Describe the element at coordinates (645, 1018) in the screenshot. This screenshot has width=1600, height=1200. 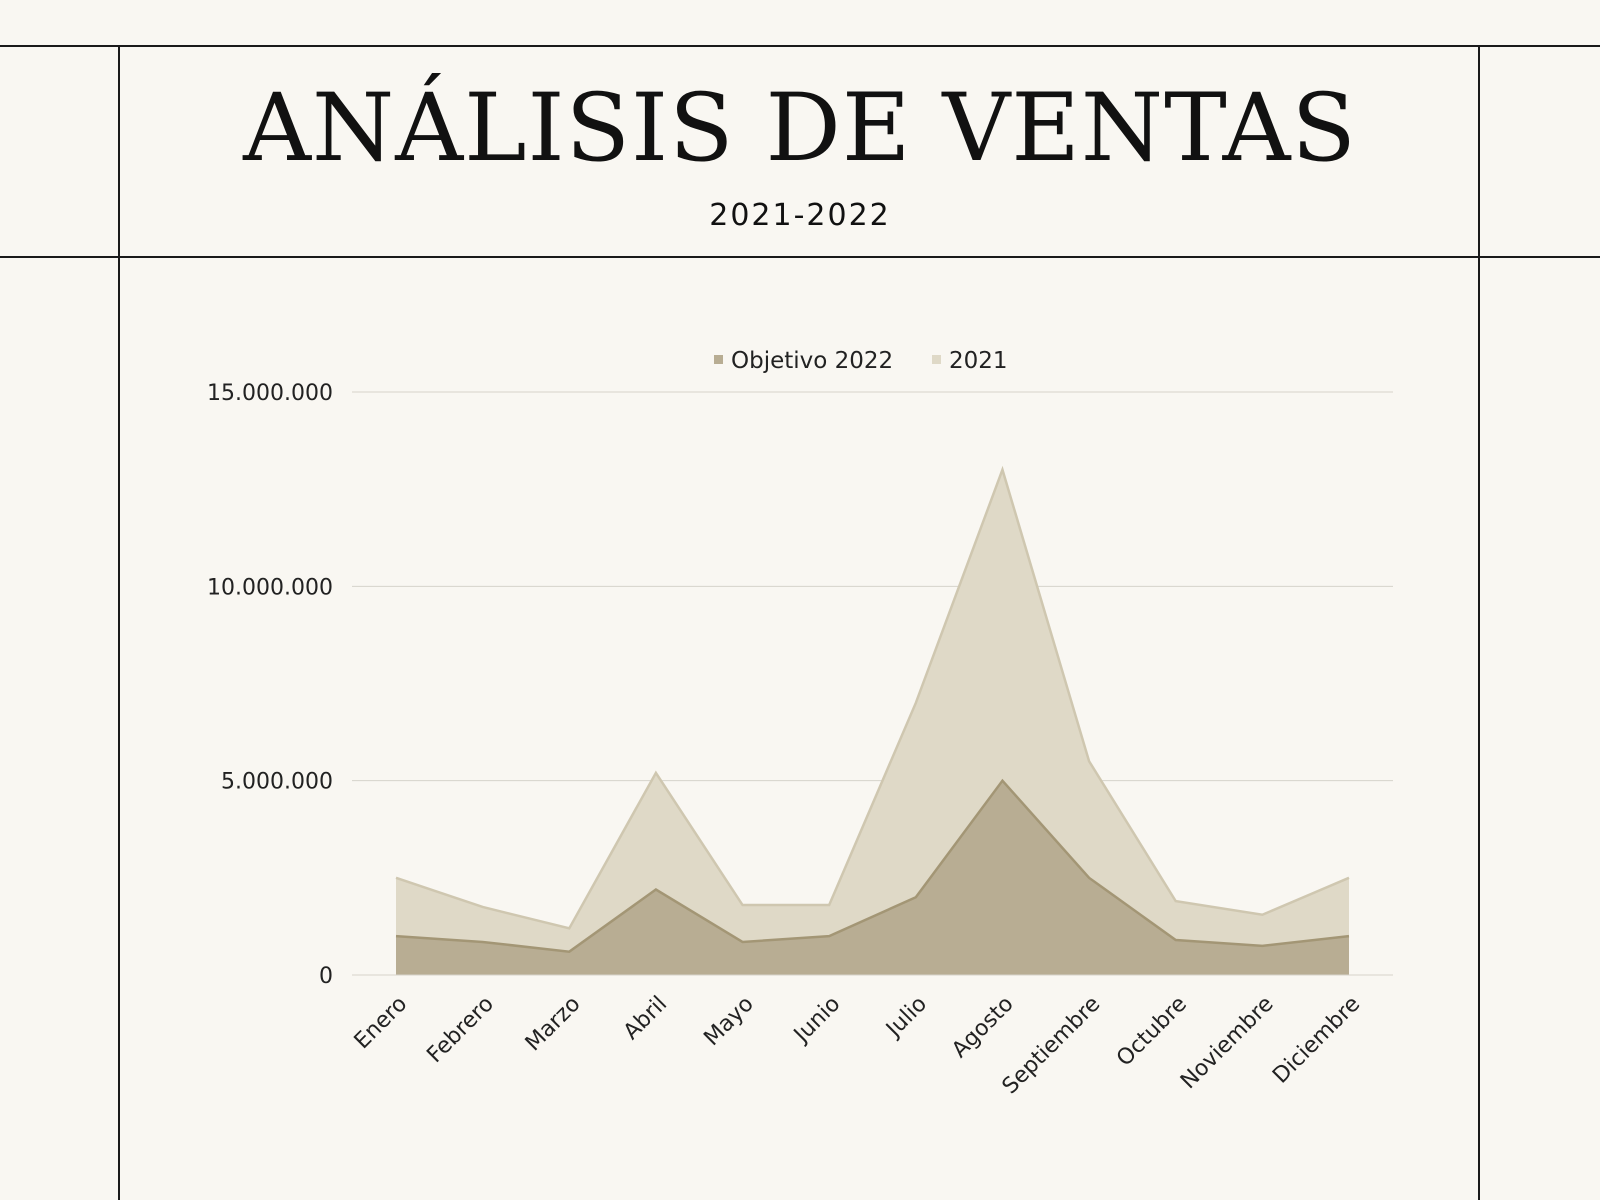
I see `x-tick-label: Abril` at that location.